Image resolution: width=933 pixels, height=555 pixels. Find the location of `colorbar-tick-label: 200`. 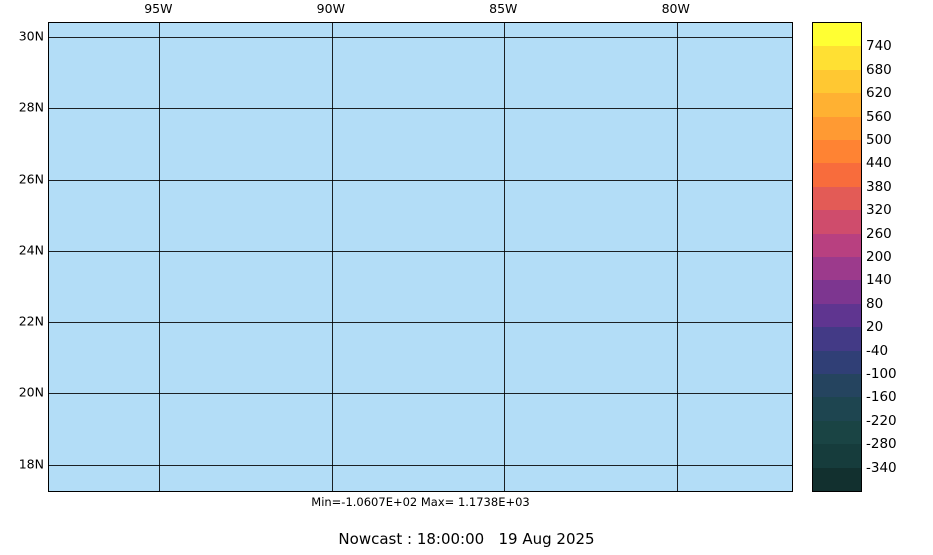

colorbar-tick-label: 200 is located at coordinates (879, 257).